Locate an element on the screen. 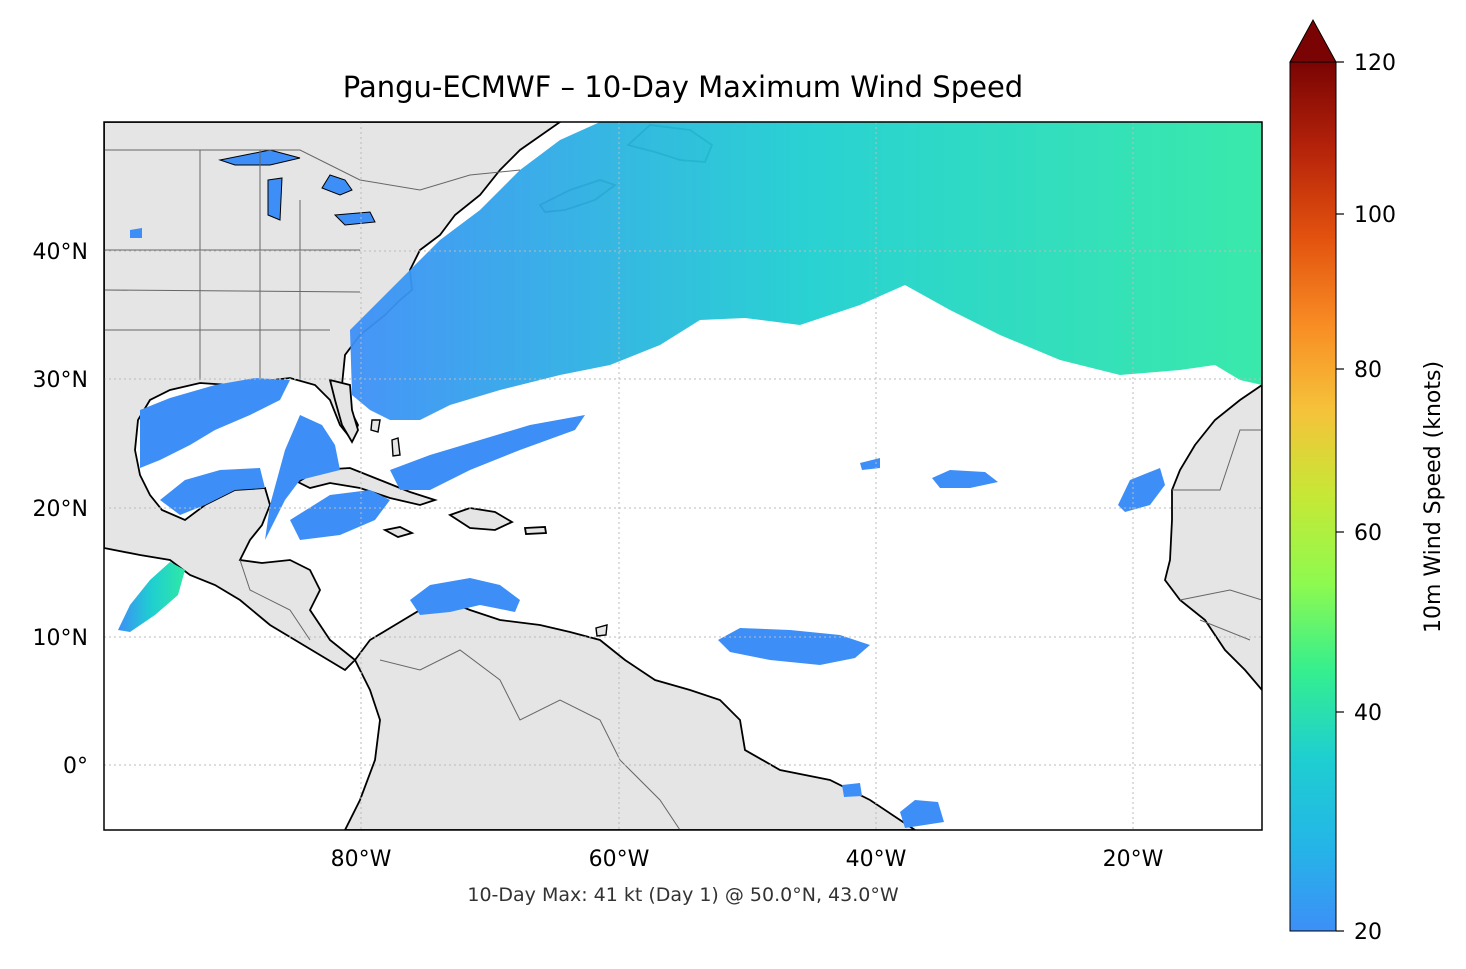 The height and width of the screenshot is (969, 1466). wind-swath-pacific is located at coordinates (151, 597).